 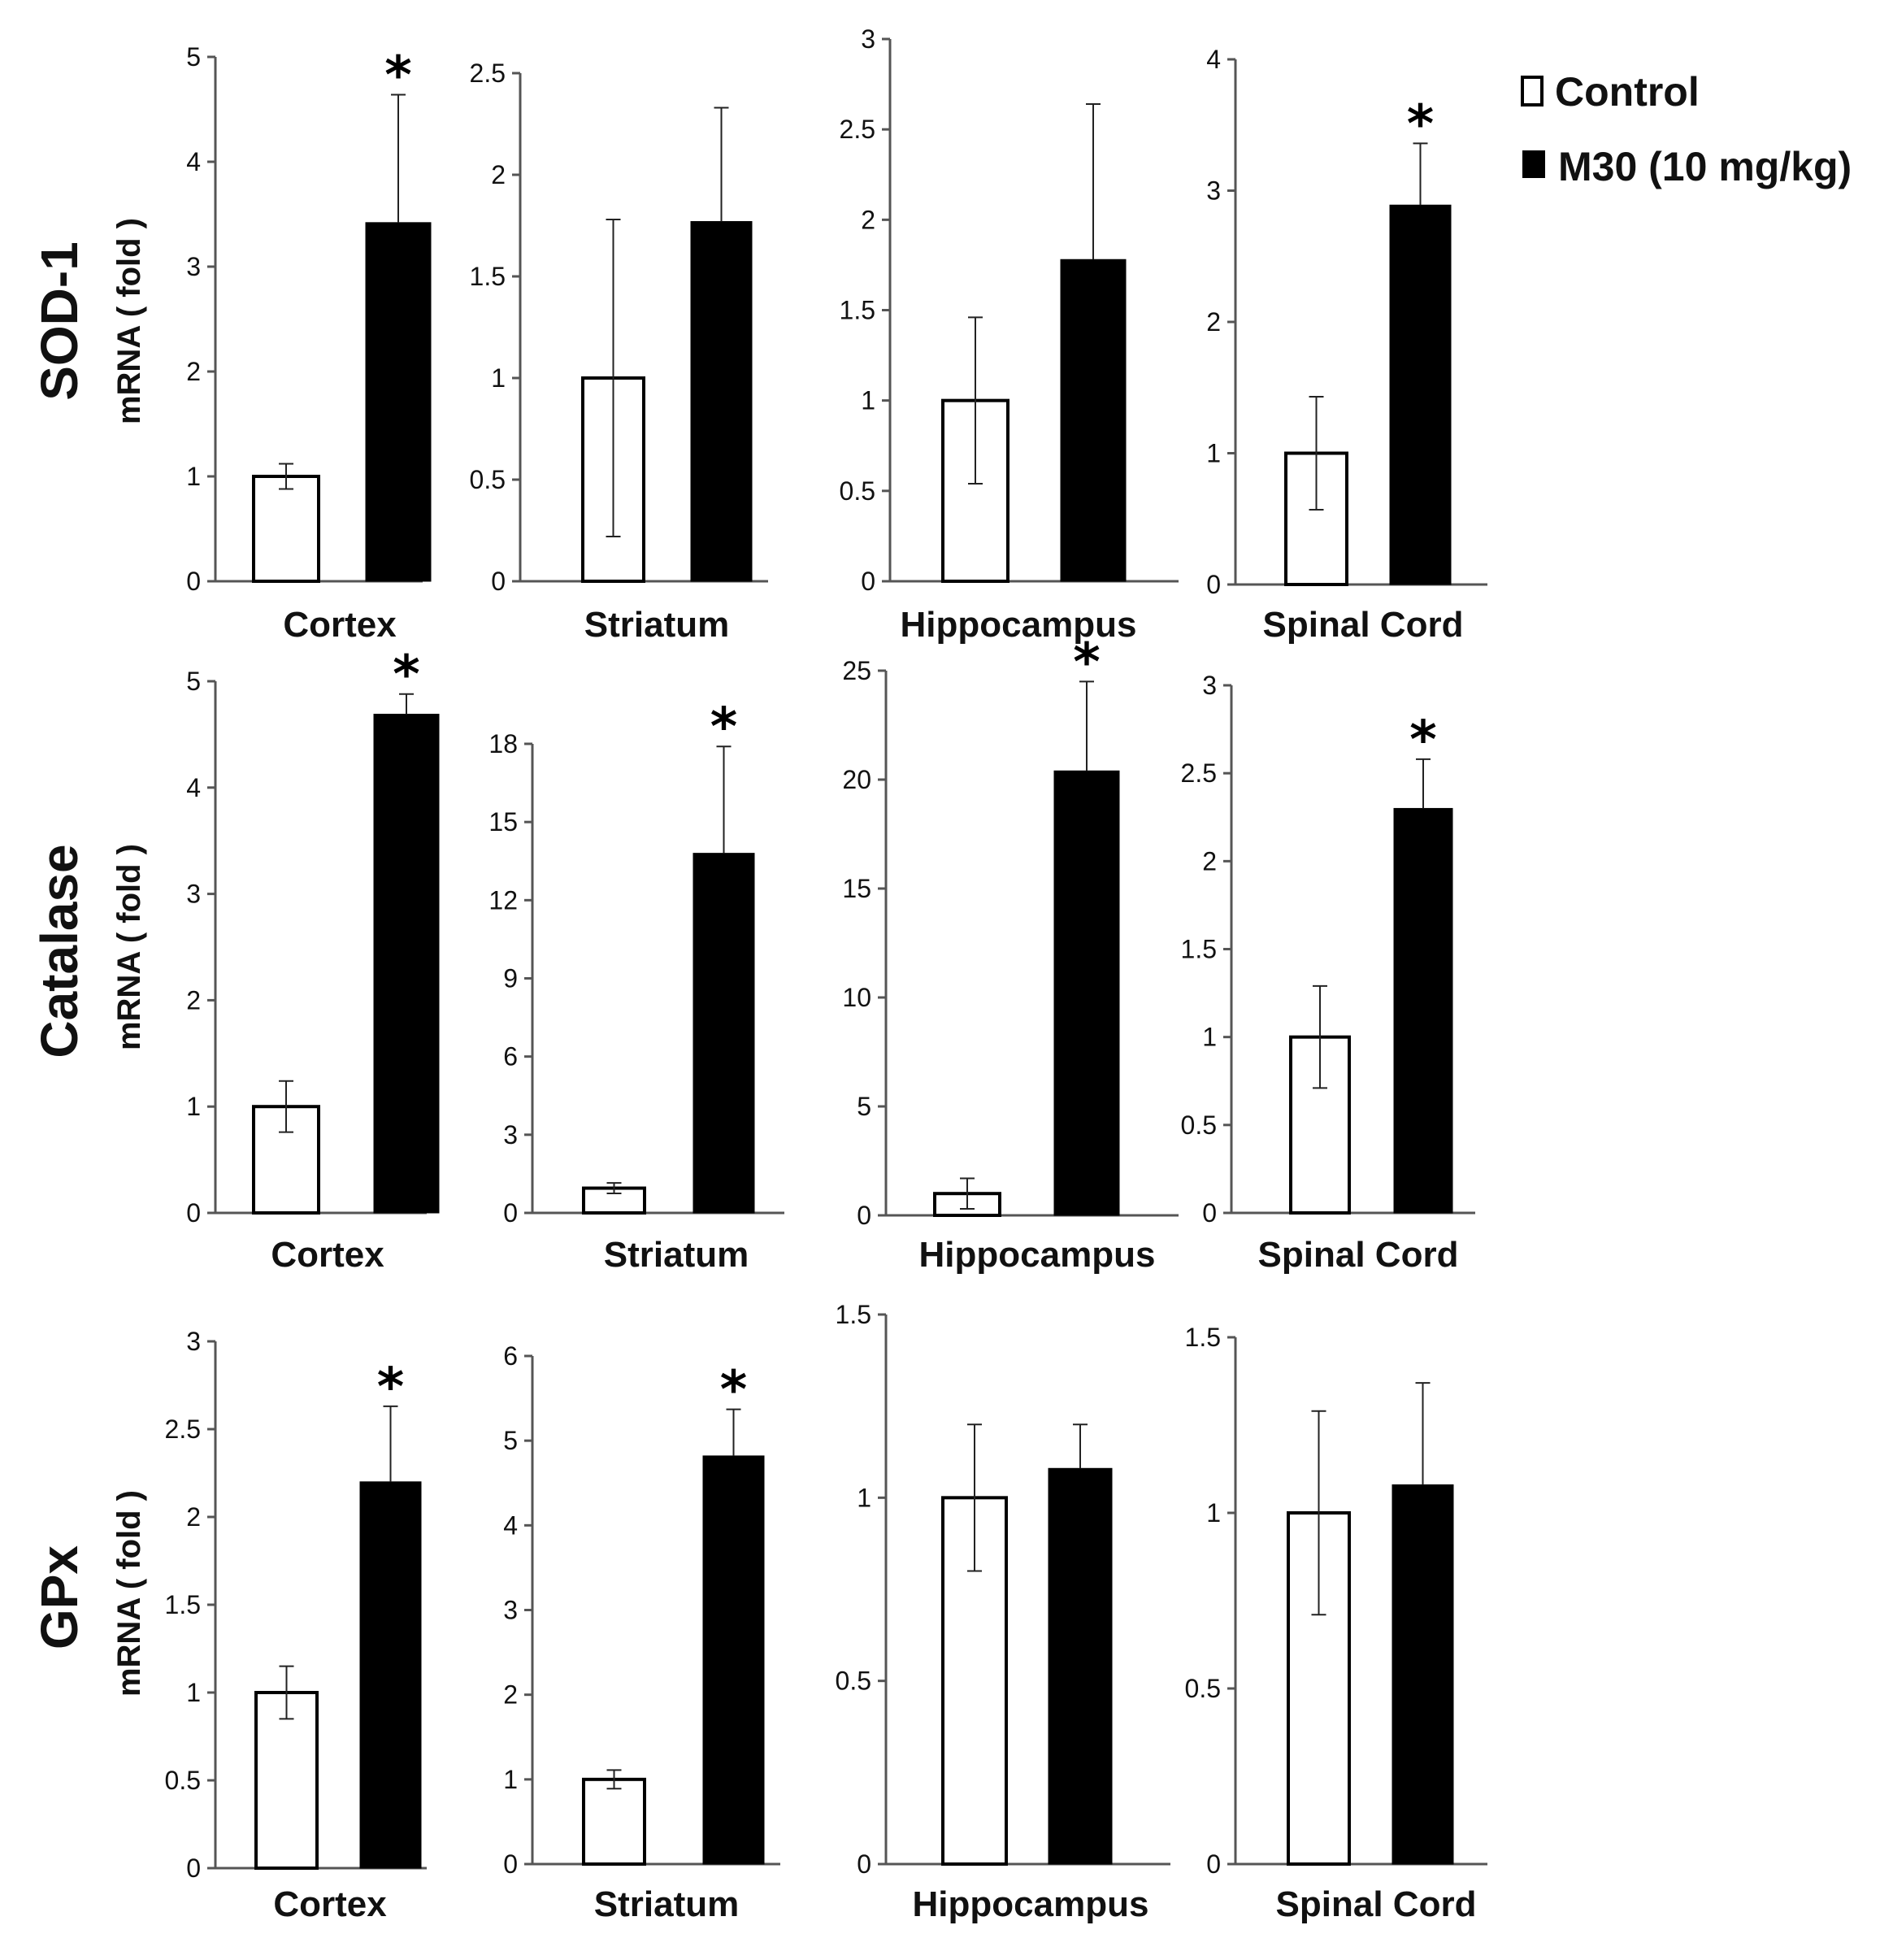 What do you see at coordinates (857, 889) in the screenshot?
I see `y-tick-label: 15` at bounding box center [857, 889].